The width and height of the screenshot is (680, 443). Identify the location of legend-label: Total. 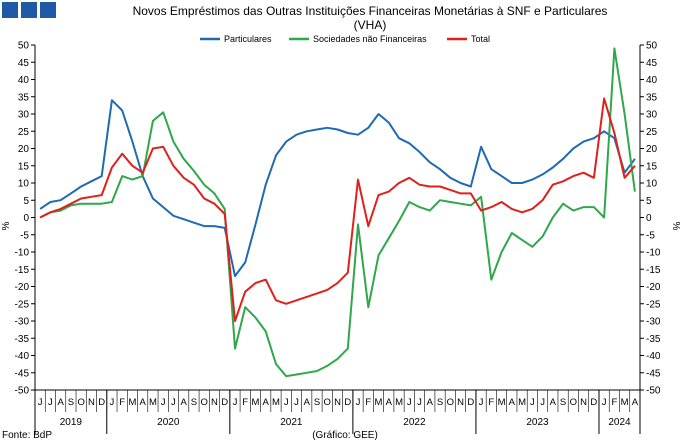
(480, 39).